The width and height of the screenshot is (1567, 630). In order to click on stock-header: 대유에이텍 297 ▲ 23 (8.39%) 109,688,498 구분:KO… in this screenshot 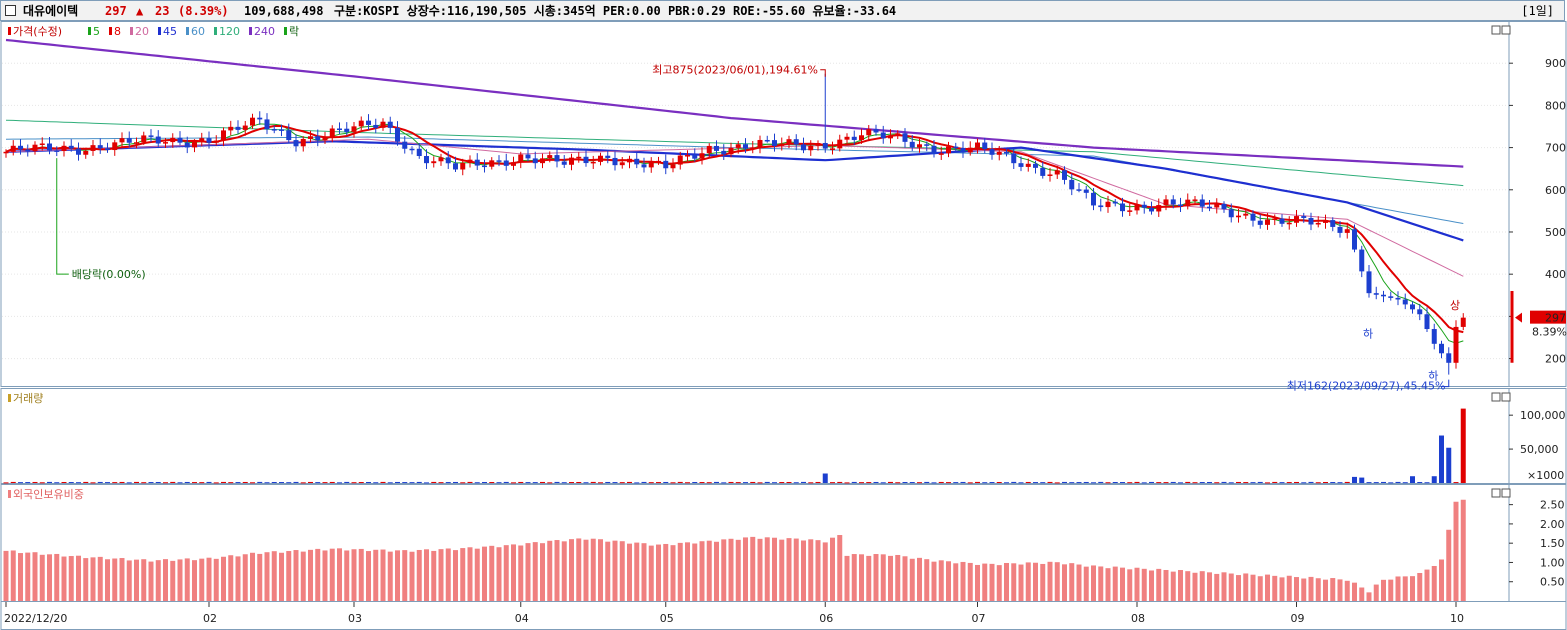, I will do `click(782, 10)`.